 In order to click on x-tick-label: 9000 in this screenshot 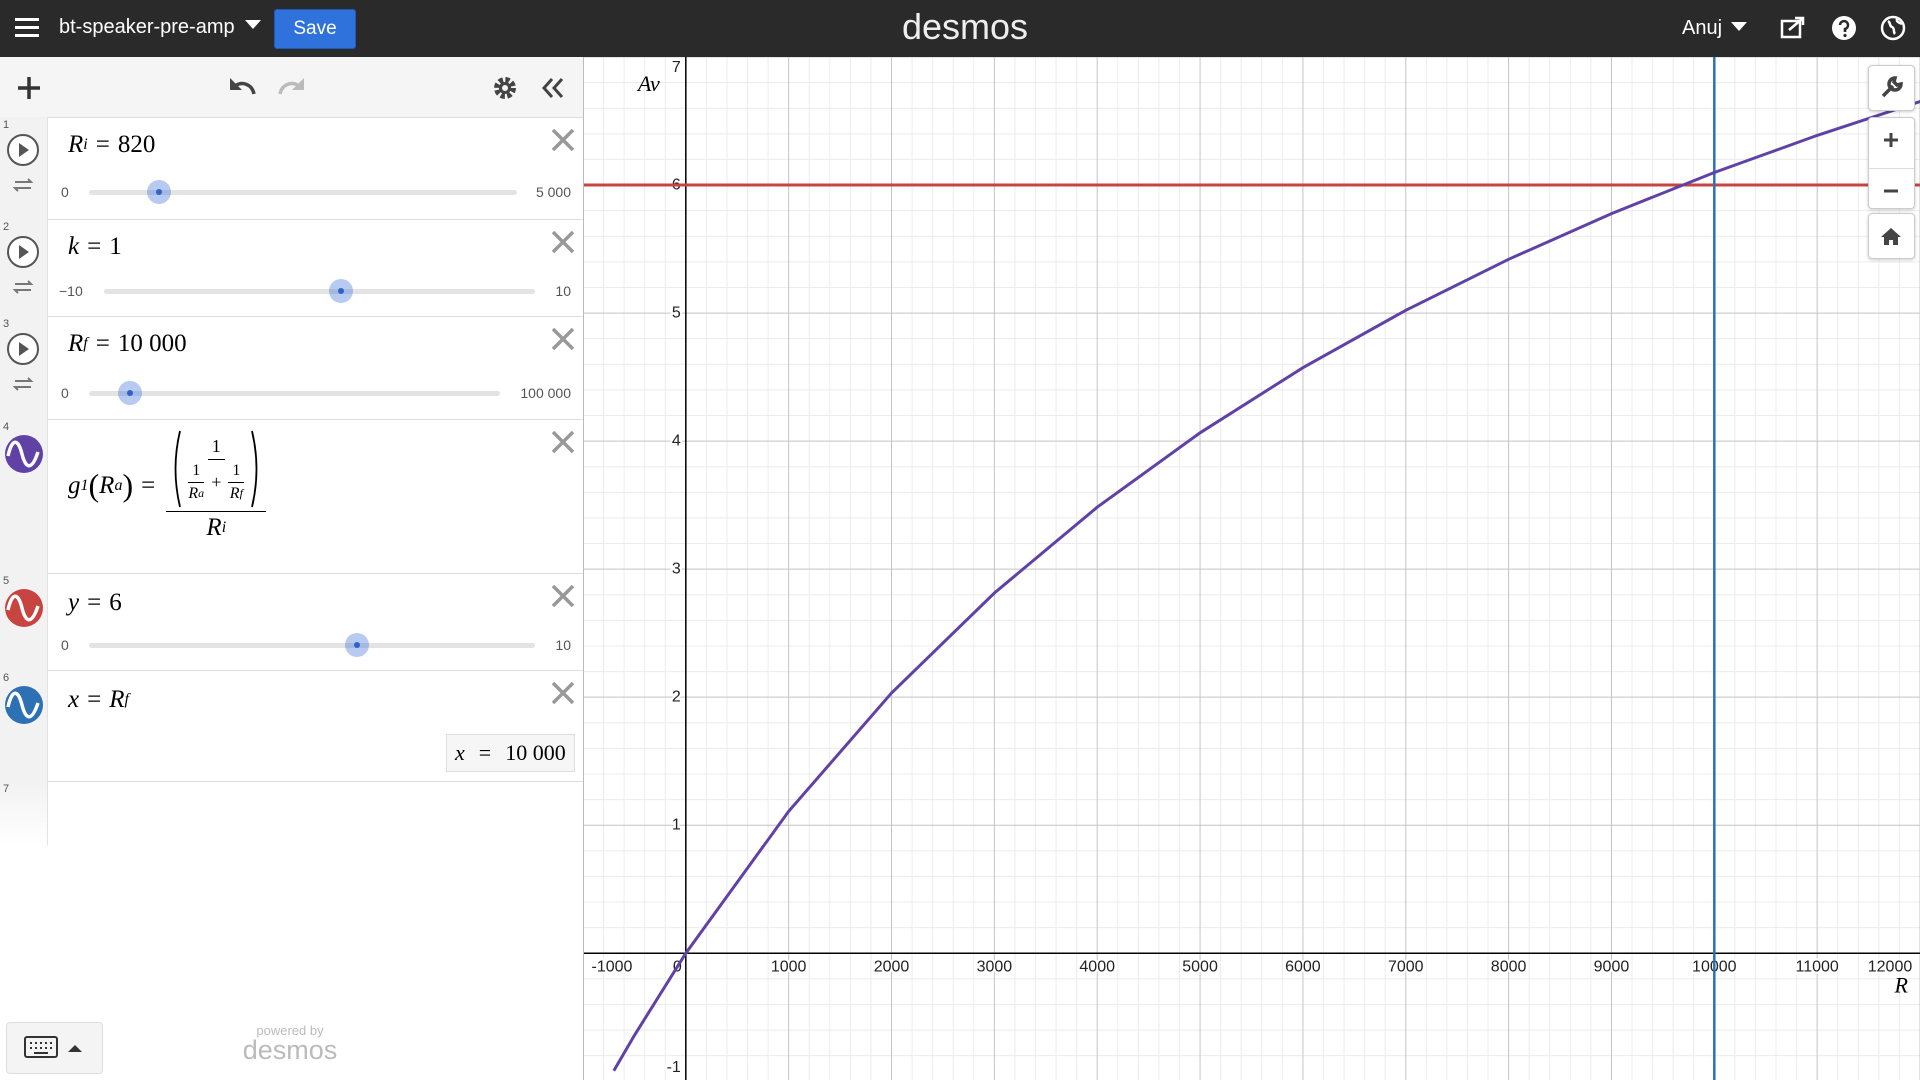, I will do `click(1612, 966)`.